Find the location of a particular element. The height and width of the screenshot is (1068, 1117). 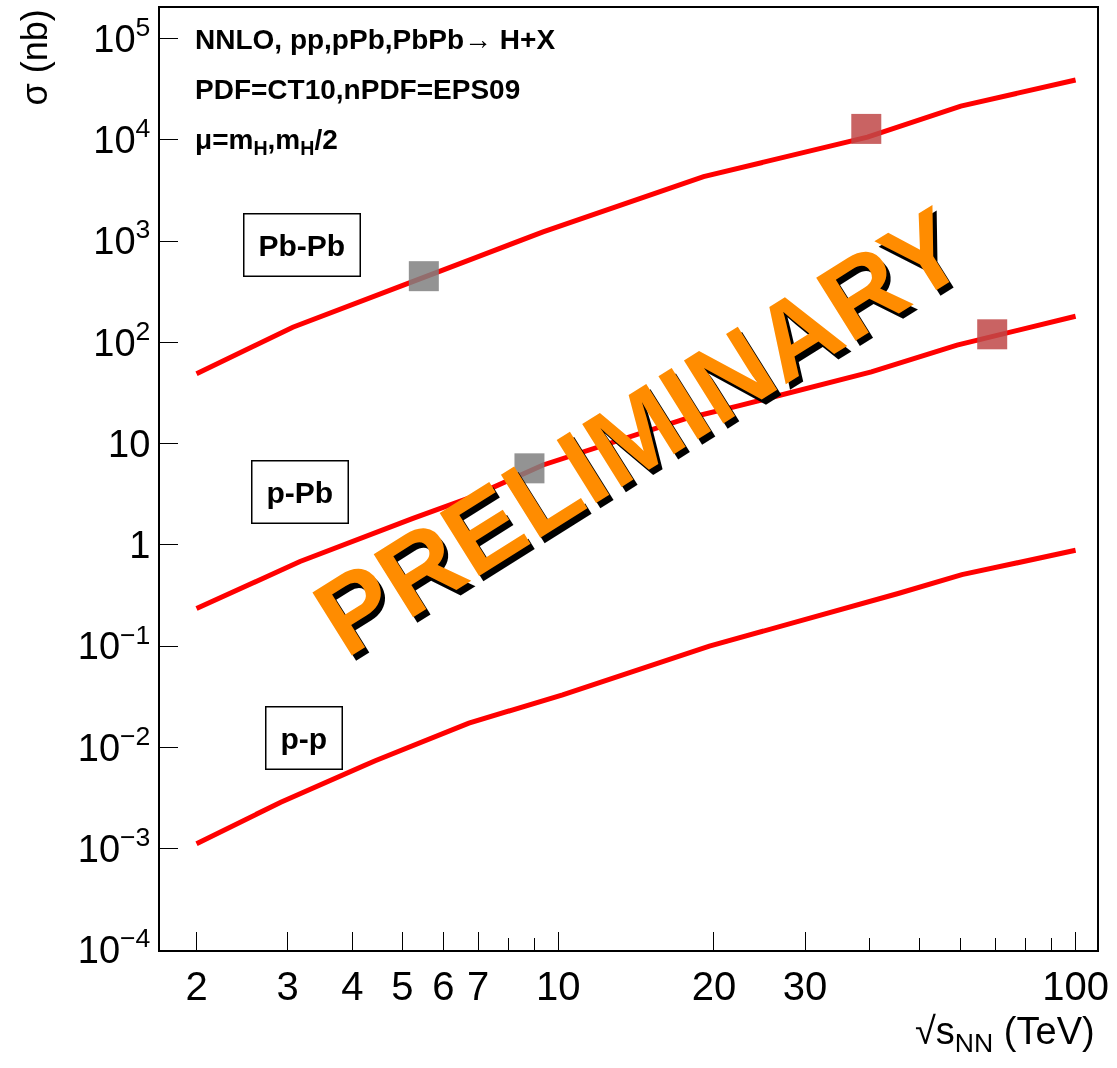

y-tick-label: 10$^{−1}$ is located at coordinates (114, 643).